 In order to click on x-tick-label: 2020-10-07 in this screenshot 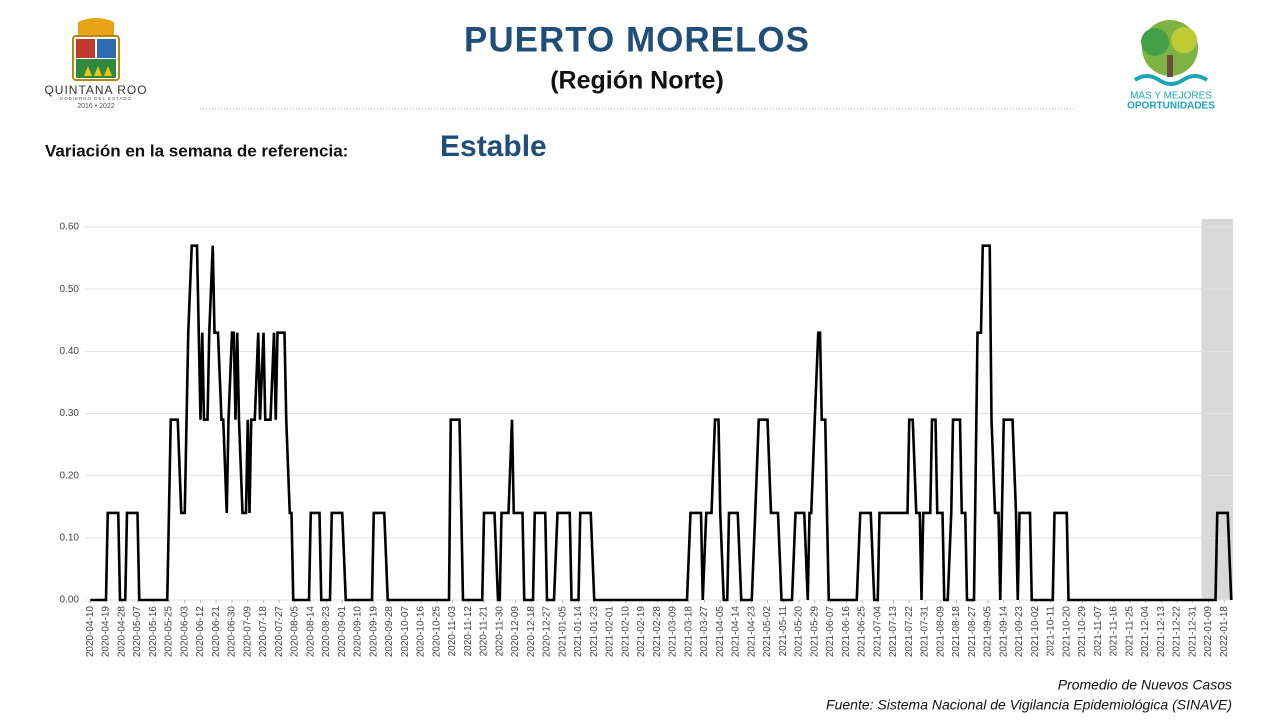, I will do `click(405, 632)`.